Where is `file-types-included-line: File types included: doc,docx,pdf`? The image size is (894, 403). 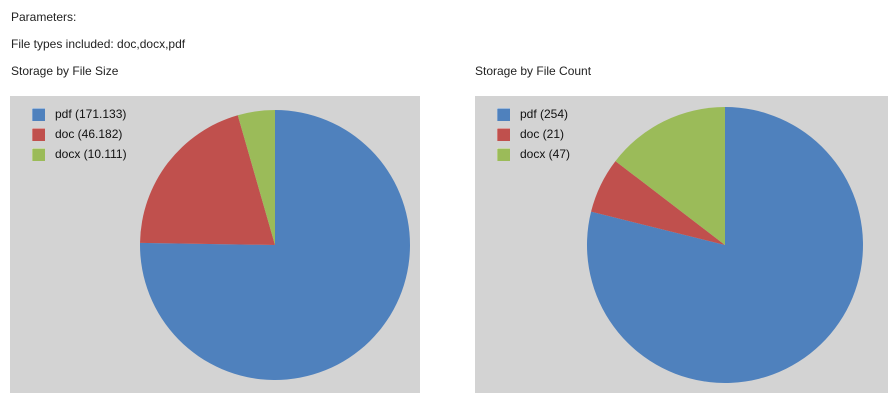 file-types-included-line: File types included: doc,docx,pdf is located at coordinates (98, 44).